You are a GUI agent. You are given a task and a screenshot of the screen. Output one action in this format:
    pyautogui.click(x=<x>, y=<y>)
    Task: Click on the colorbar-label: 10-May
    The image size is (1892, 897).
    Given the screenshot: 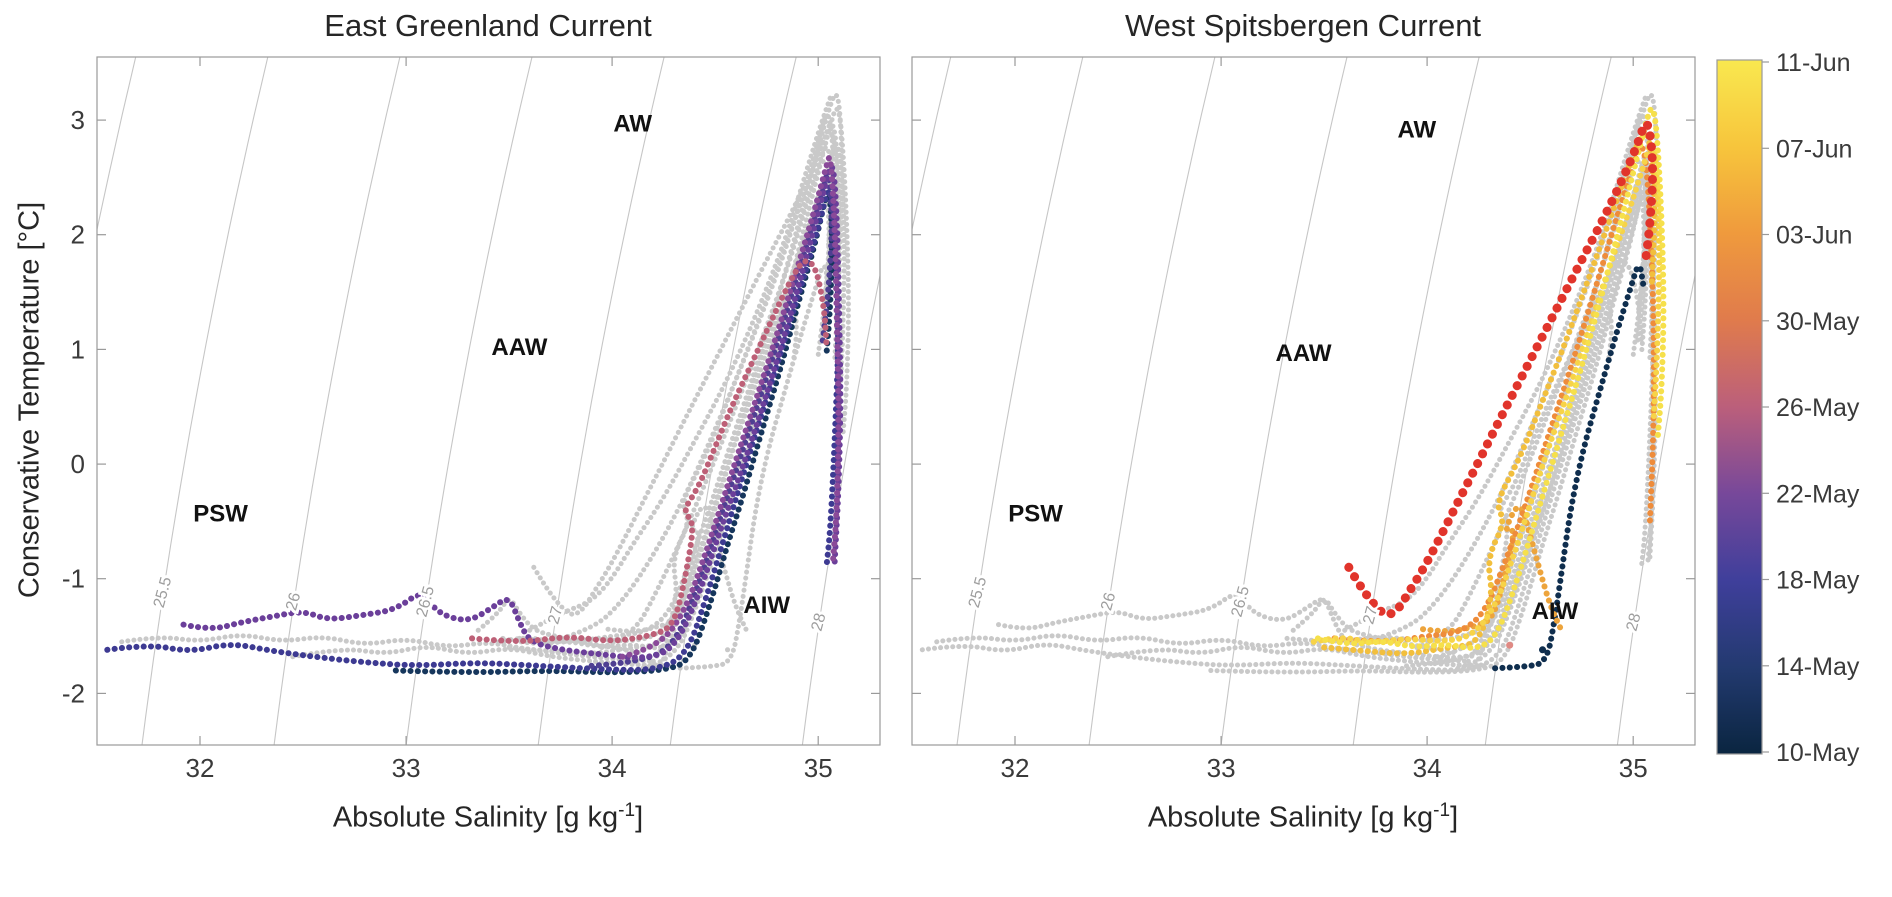 What is the action you would take?
    pyautogui.click(x=1818, y=753)
    